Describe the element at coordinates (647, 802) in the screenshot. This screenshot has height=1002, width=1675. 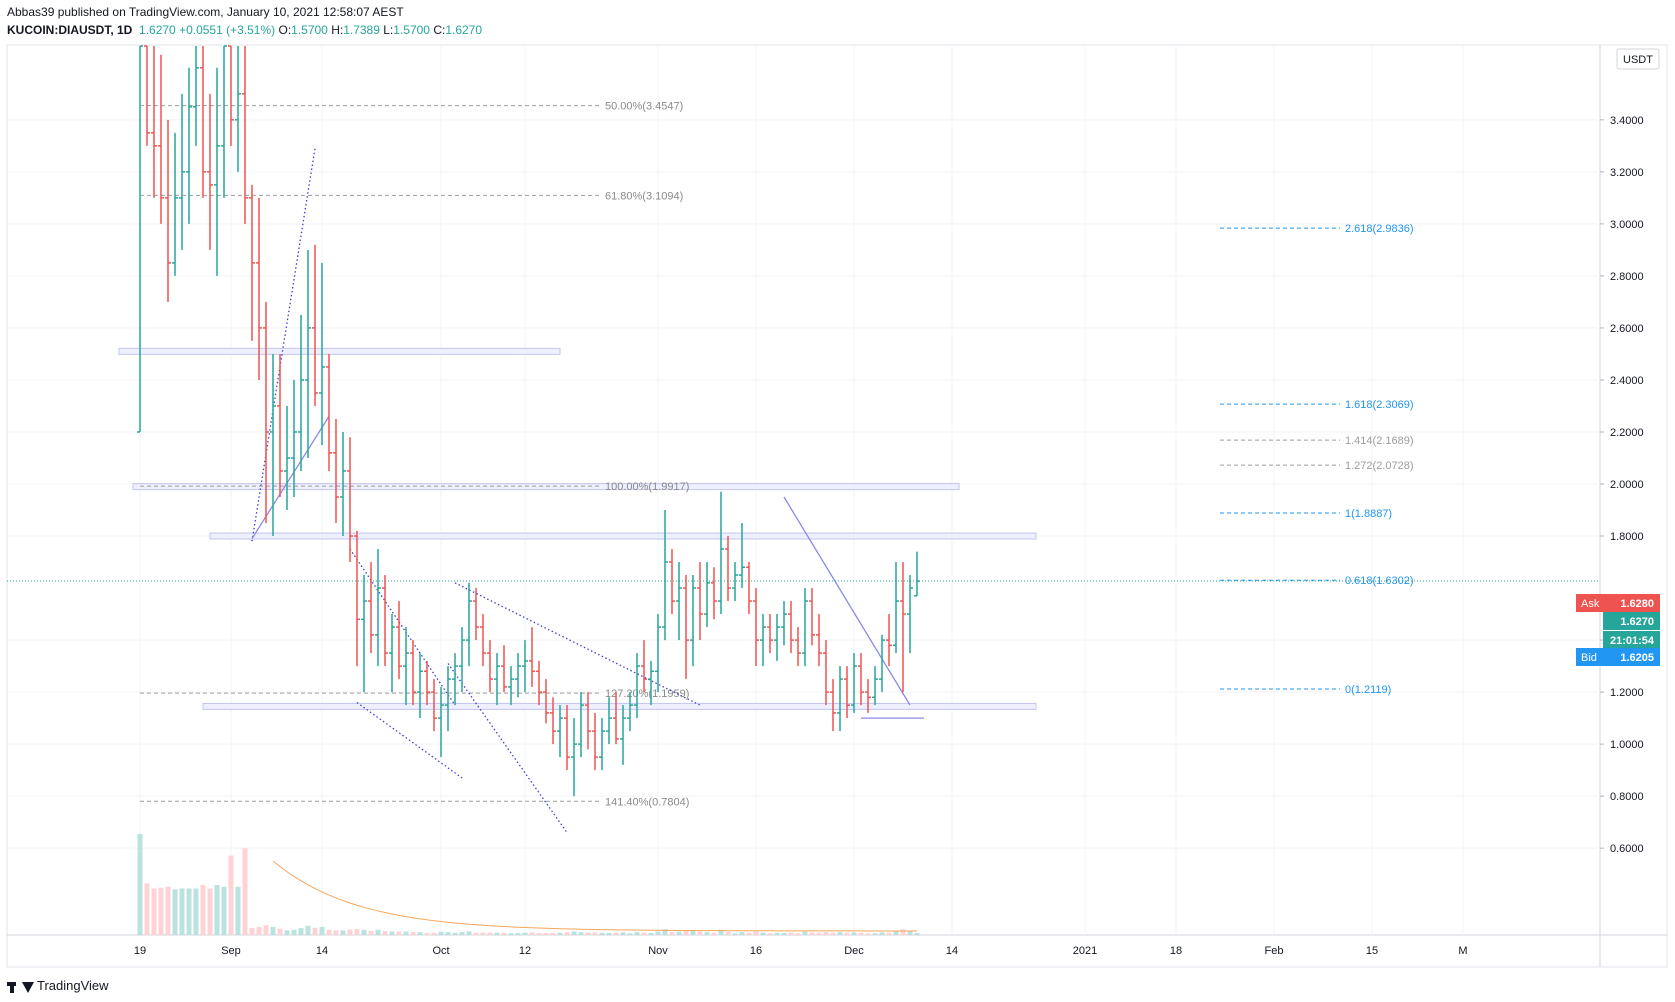
I see `fib-level-label: 141.40%(0.7804)` at that location.